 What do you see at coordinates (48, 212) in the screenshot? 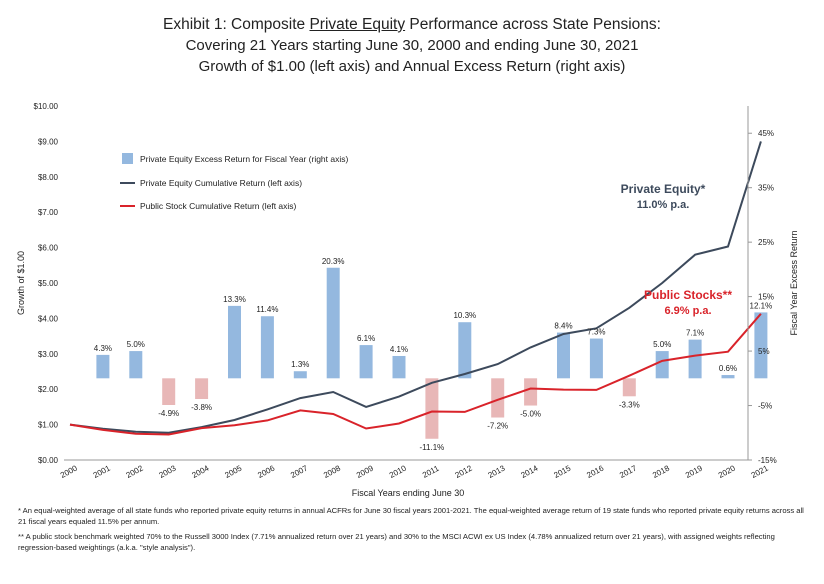
I see `left-tick-label: $7.00` at bounding box center [48, 212].